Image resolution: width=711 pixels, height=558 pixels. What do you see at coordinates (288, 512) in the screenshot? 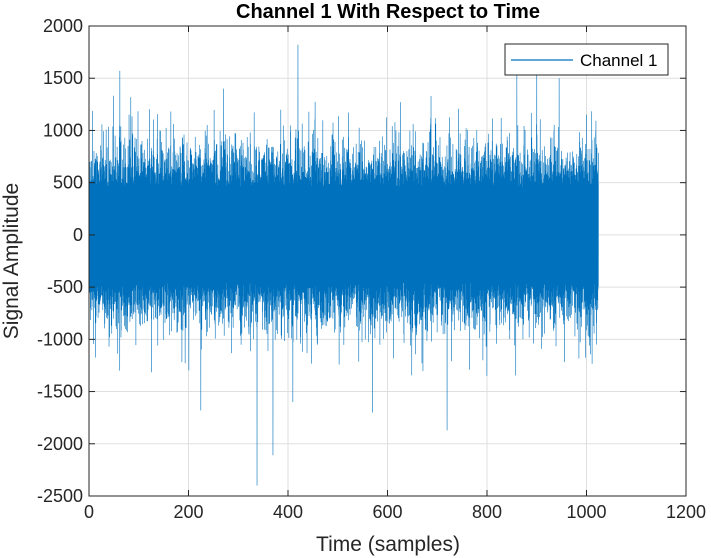
I see `x-tick-label: 400` at bounding box center [288, 512].